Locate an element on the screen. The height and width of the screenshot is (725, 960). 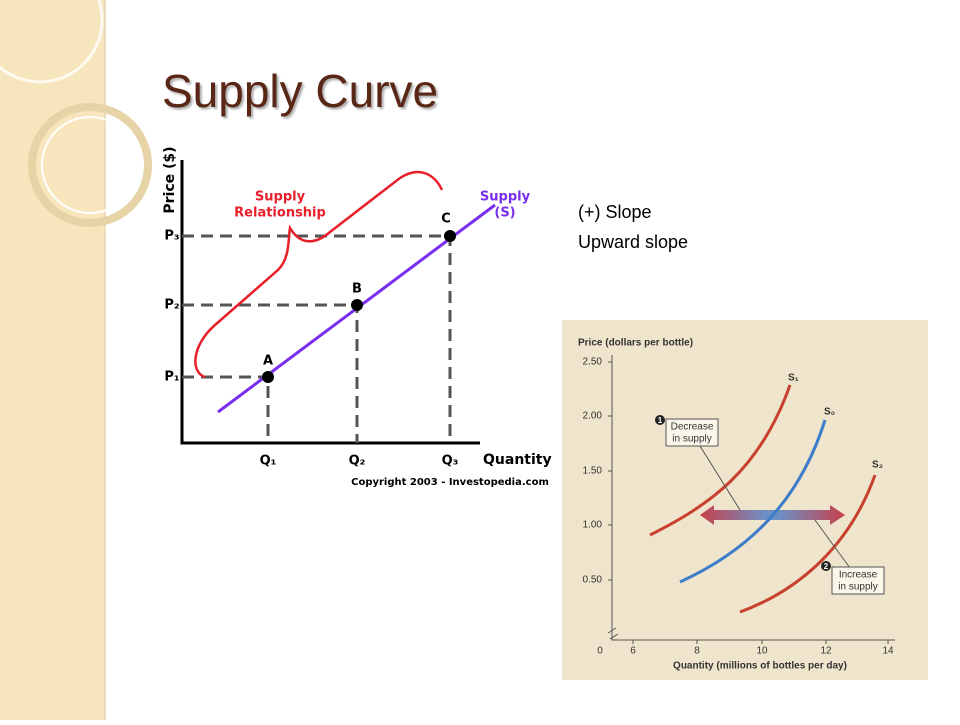
callout-number: 1 is located at coordinates (660, 420).